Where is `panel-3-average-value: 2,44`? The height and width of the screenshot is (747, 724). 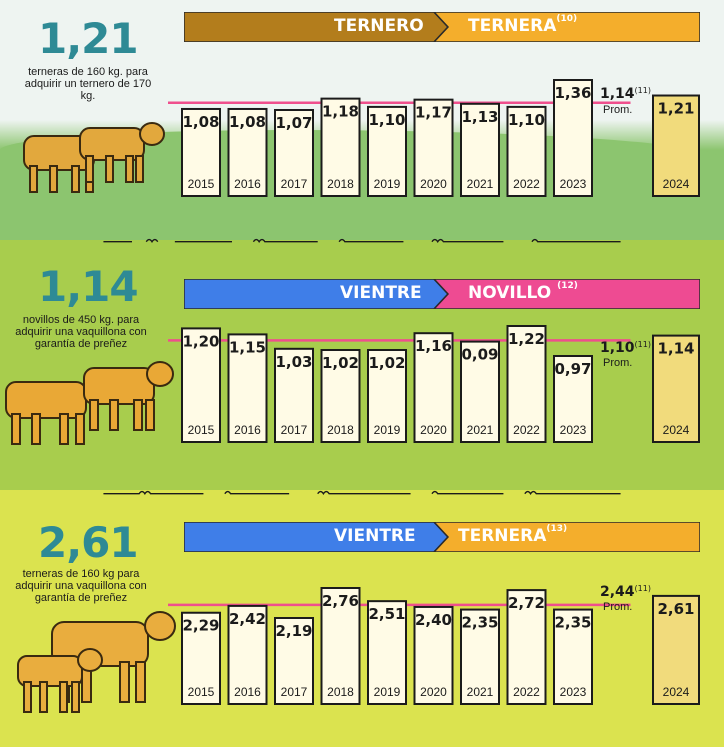
panel-3-average-value: 2,44 is located at coordinates (617, 592).